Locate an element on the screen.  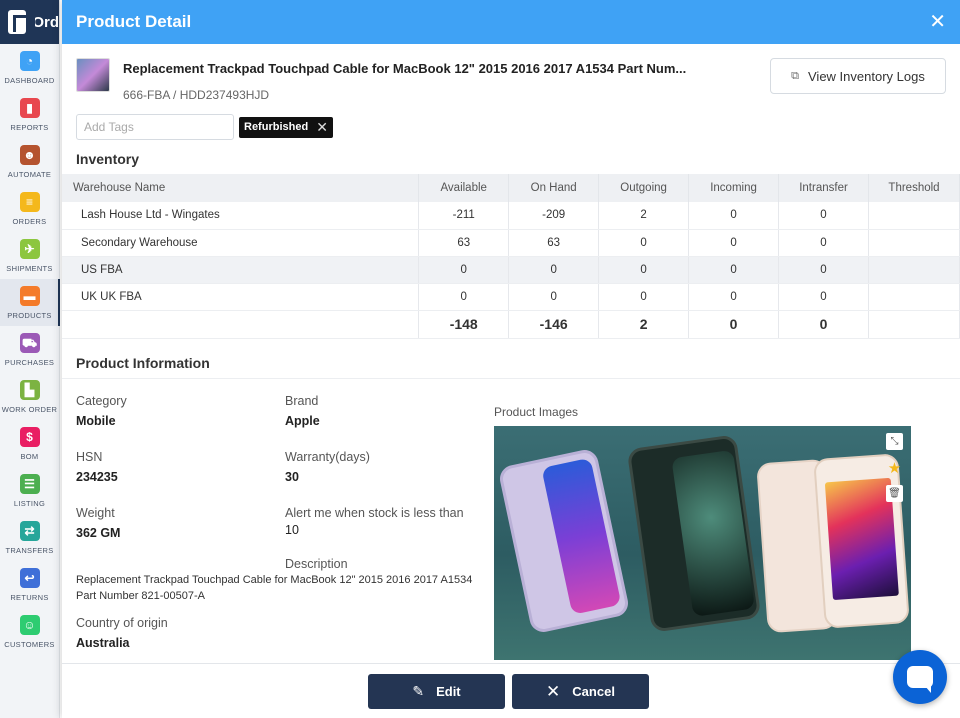
table-row: Lash House Ltd - Wingates -211 -209 2 0 0 is located at coordinates (511, 216).